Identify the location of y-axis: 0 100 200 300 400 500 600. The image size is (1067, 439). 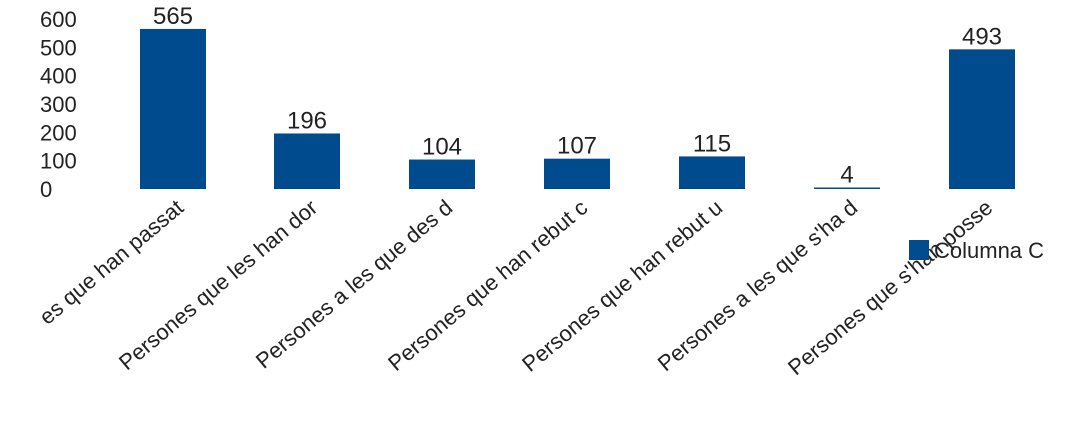
(58, 104).